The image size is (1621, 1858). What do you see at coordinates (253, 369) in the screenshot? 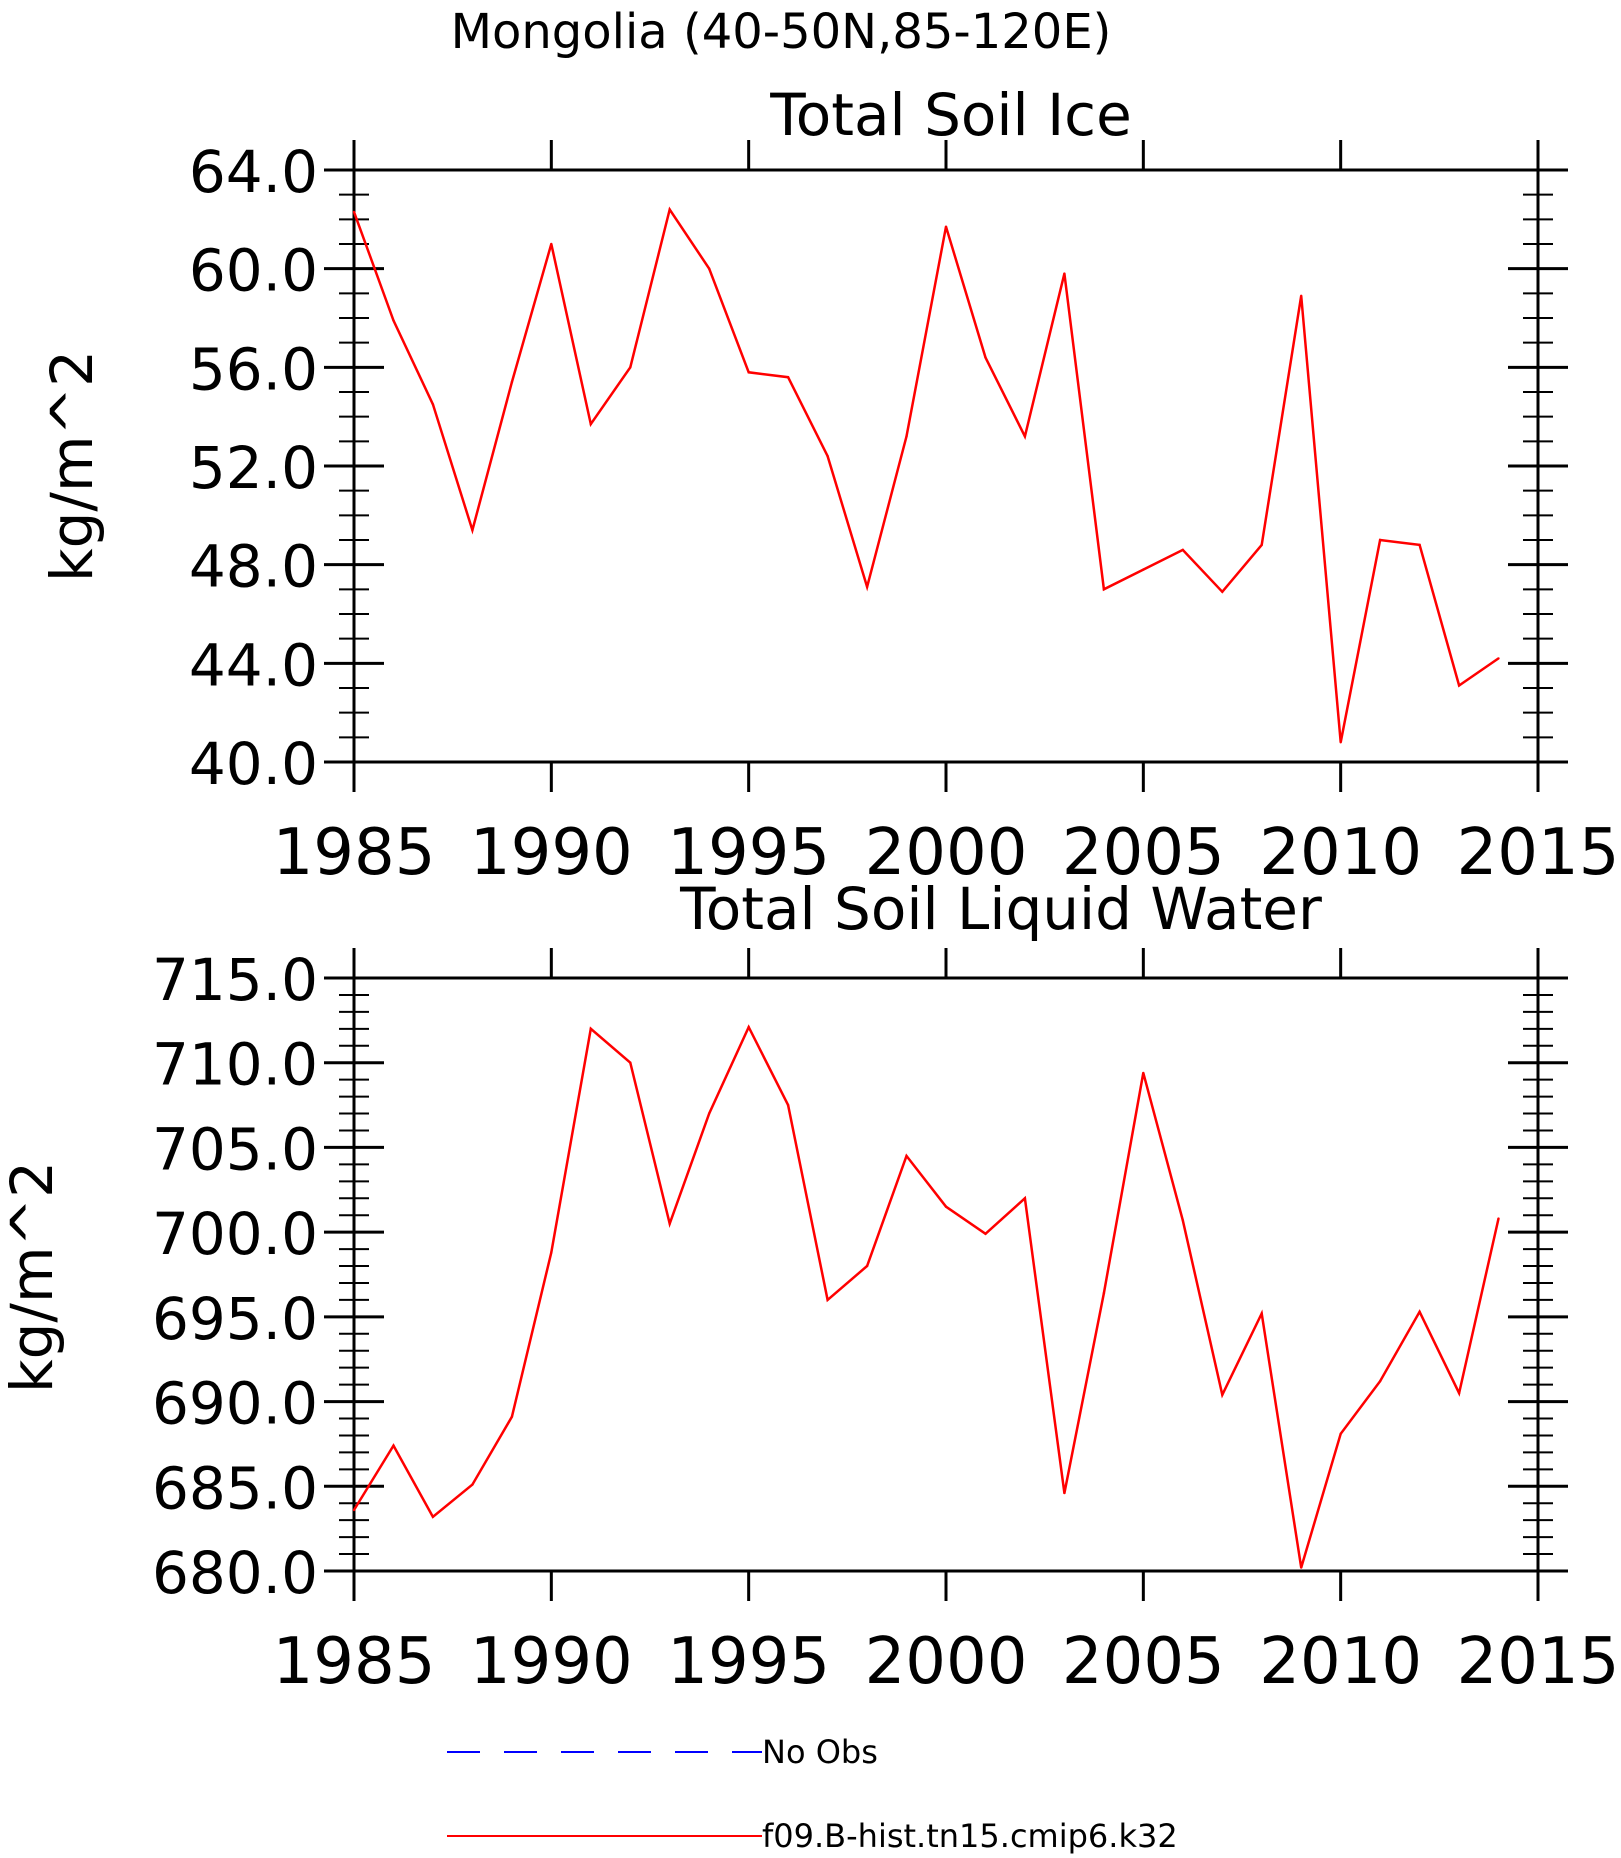
I see `y-tick-label: 56.0` at bounding box center [253, 369].